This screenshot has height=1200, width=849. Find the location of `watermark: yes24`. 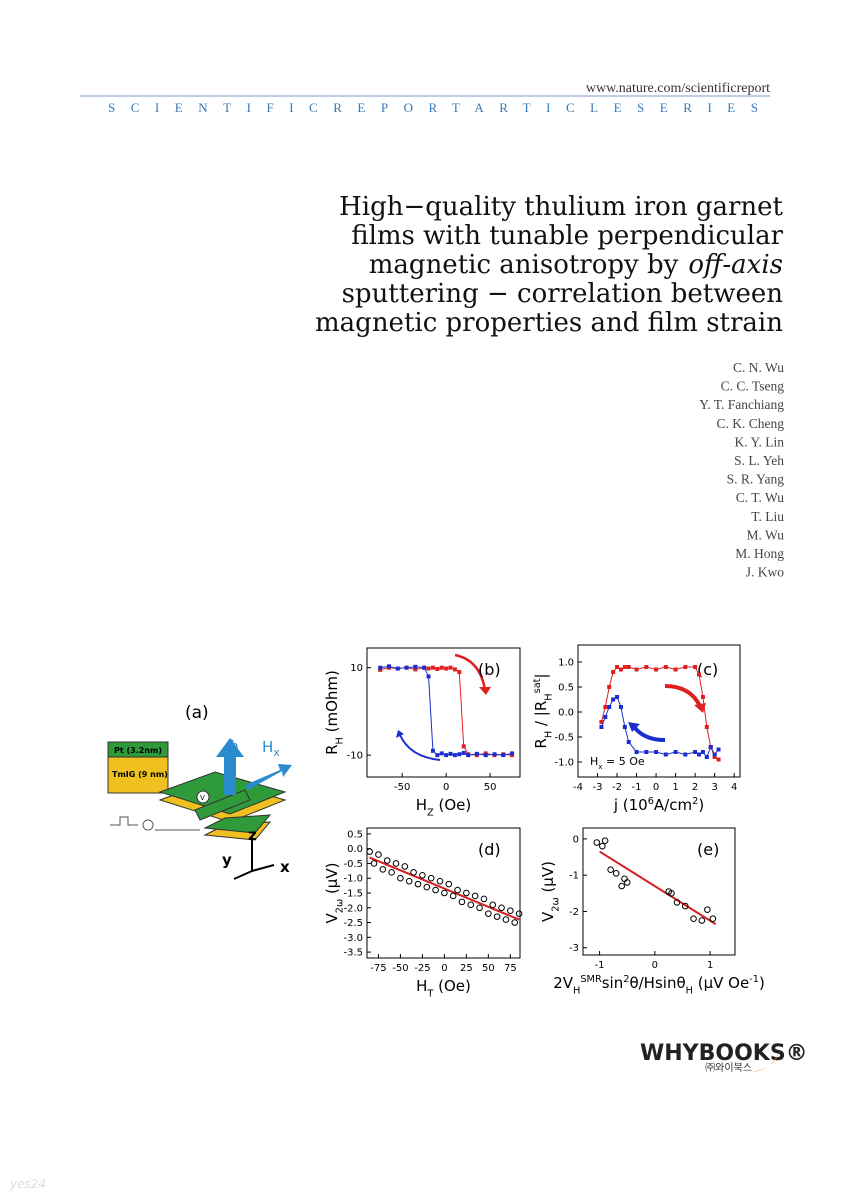

watermark: yes24 is located at coordinates (27, 1184).